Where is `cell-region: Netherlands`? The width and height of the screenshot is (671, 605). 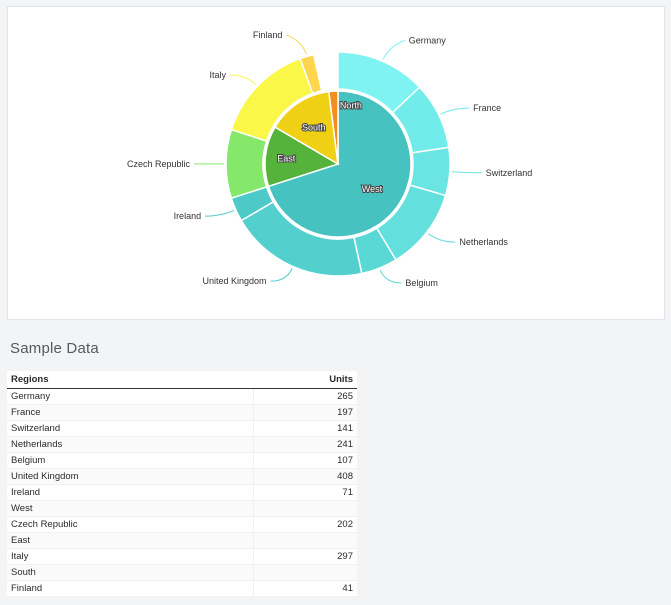
cell-region: Netherlands is located at coordinates (130, 444).